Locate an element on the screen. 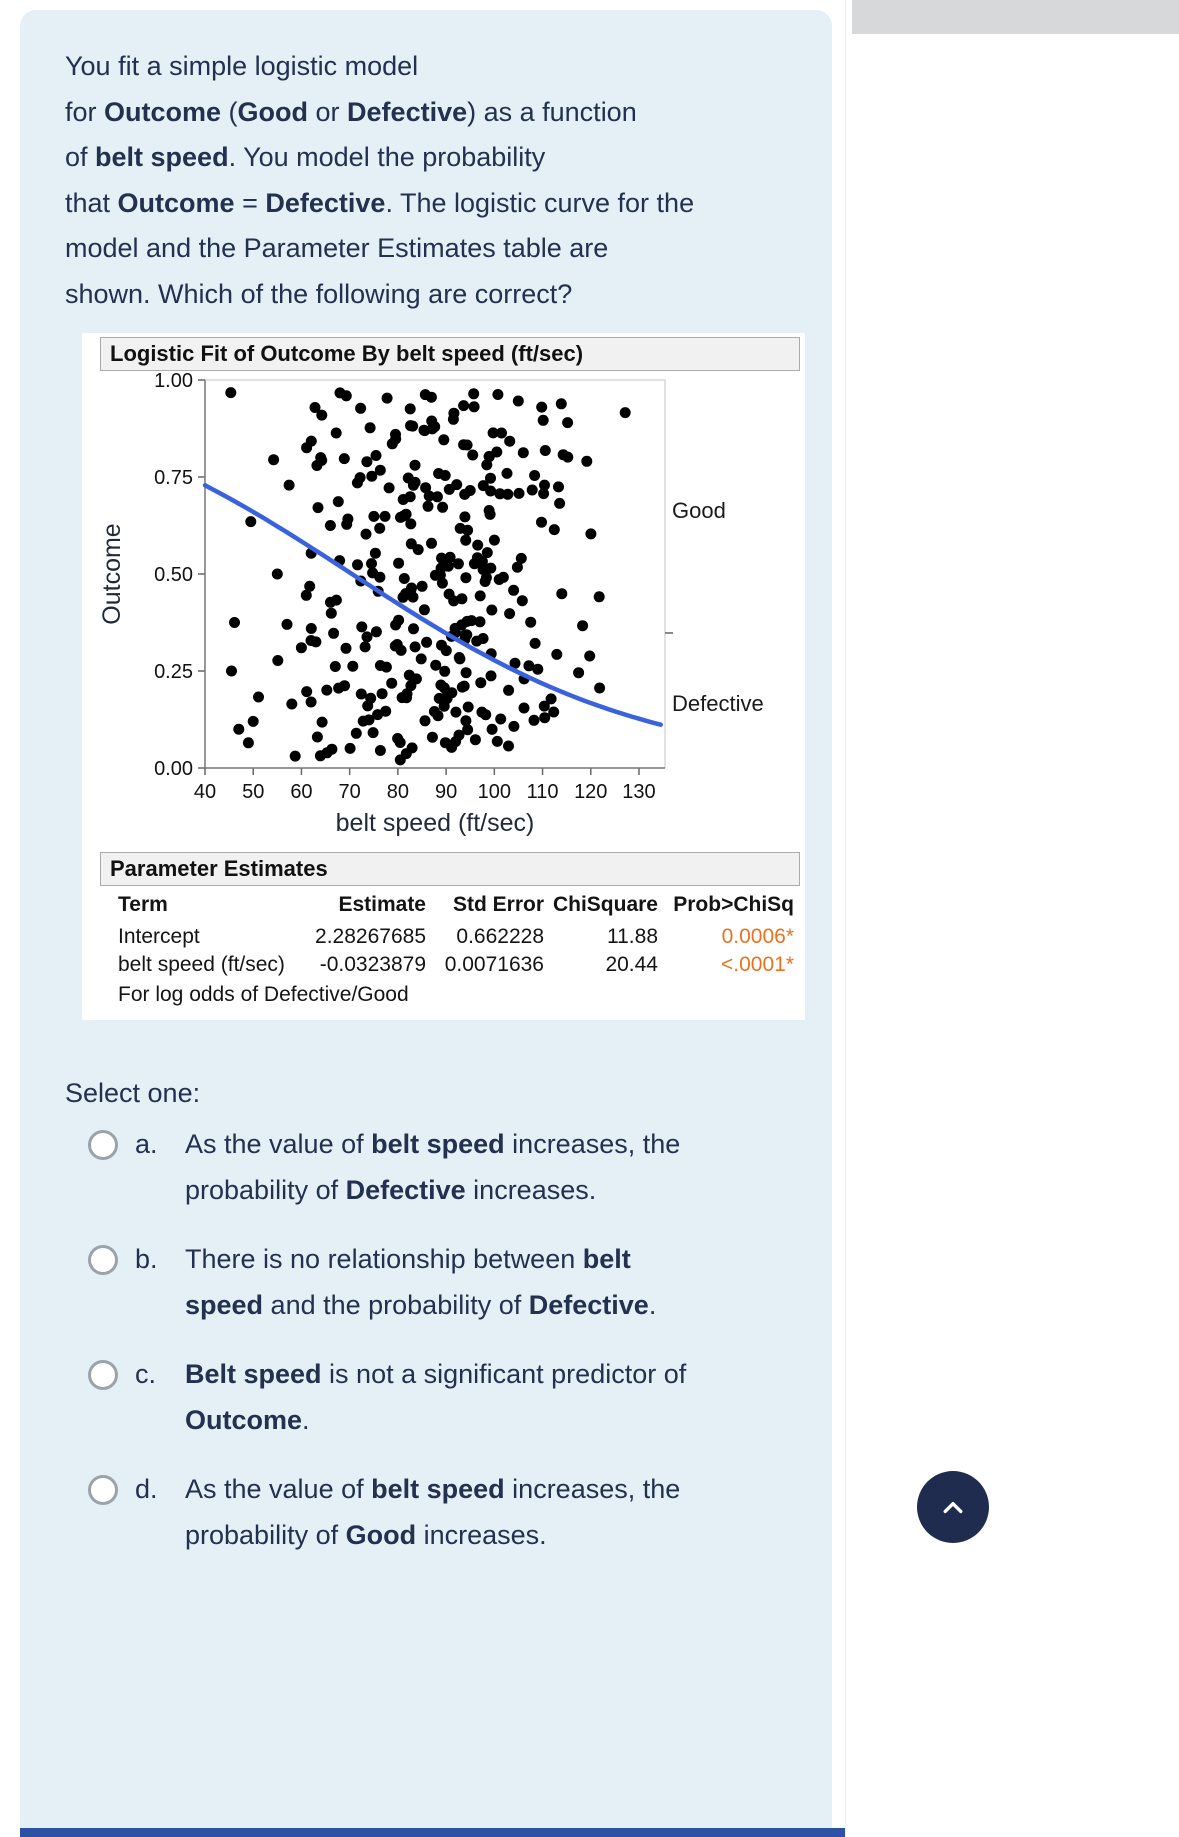 The width and height of the screenshot is (1179, 1837). svg-text: 0.00 is located at coordinates (173, 769).